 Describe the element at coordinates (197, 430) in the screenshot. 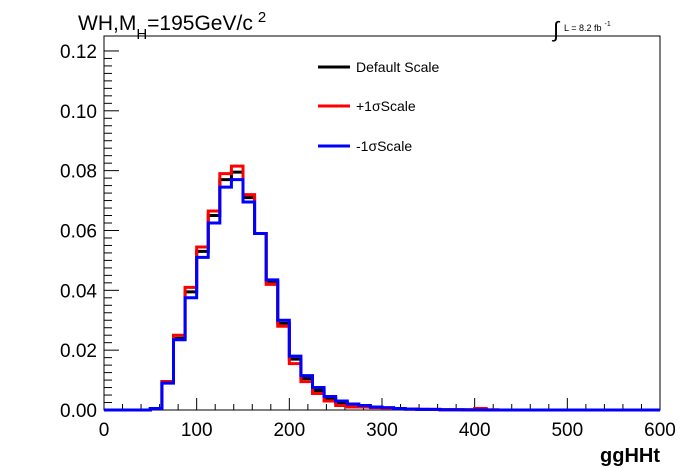

I see `x-tick-label: 100` at that location.